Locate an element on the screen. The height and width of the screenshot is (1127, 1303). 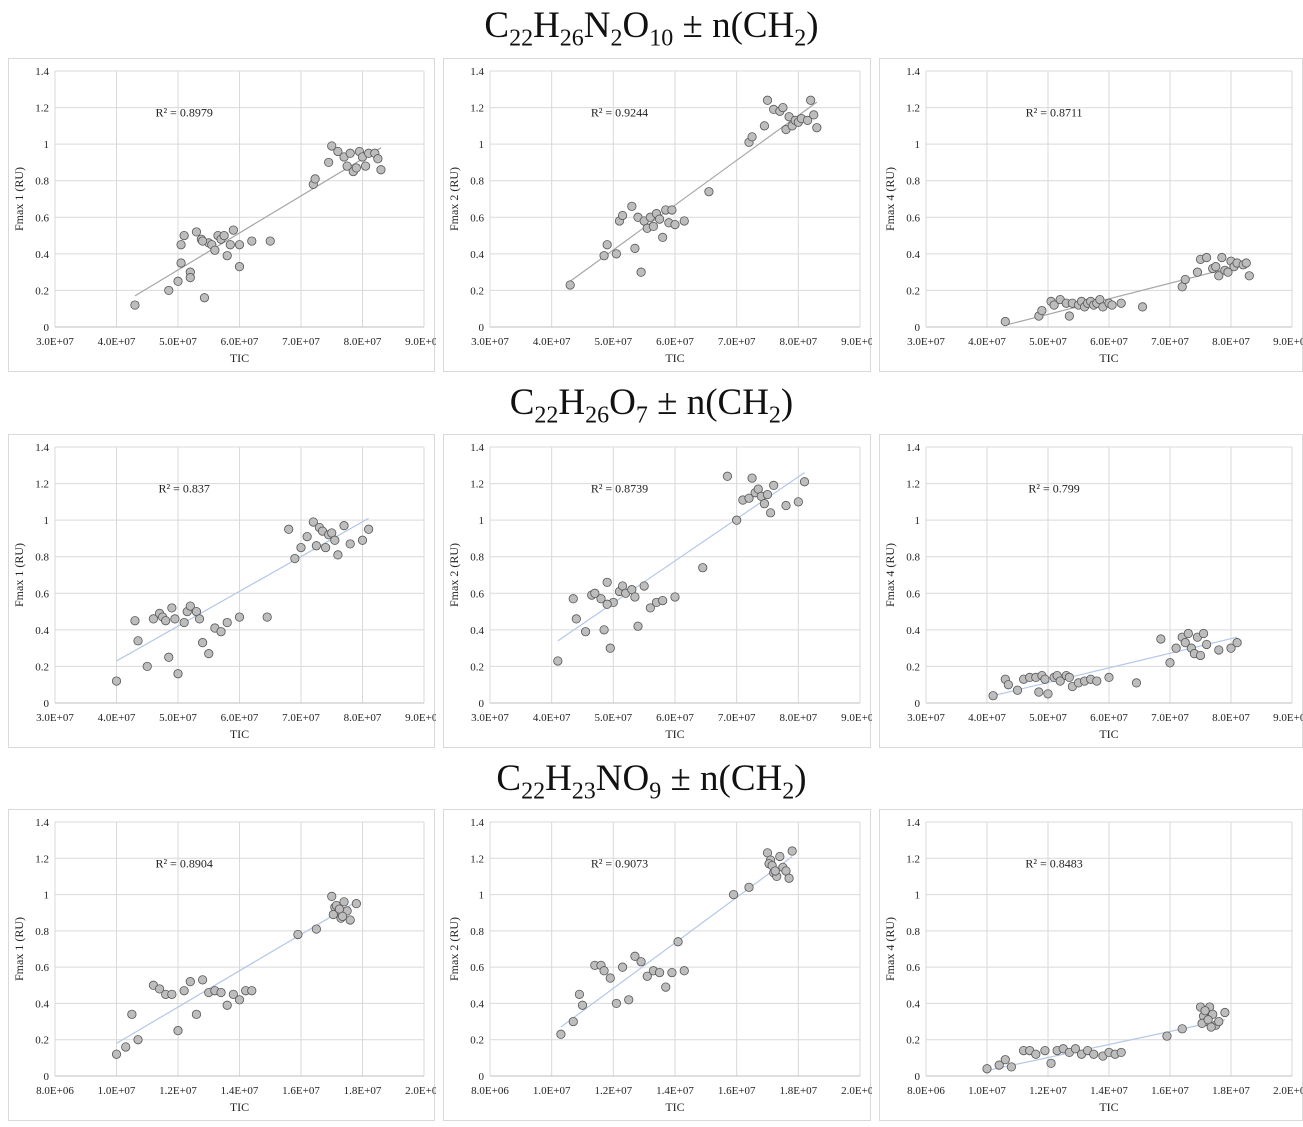
r-squared-label: R² = 0.8739 is located at coordinates (619, 489).